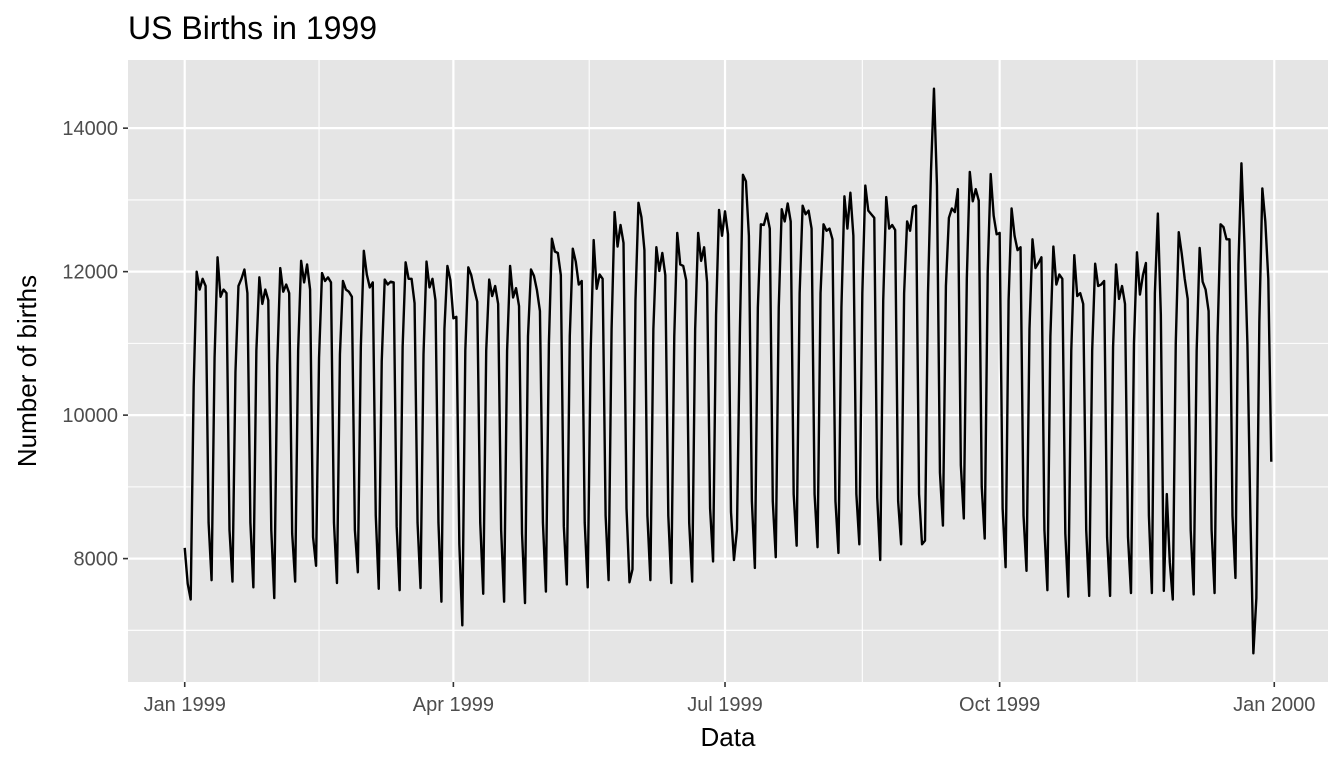 This screenshot has height=768, width=1344. I want to click on x-tick-label: Jul 1999, so click(725, 705).